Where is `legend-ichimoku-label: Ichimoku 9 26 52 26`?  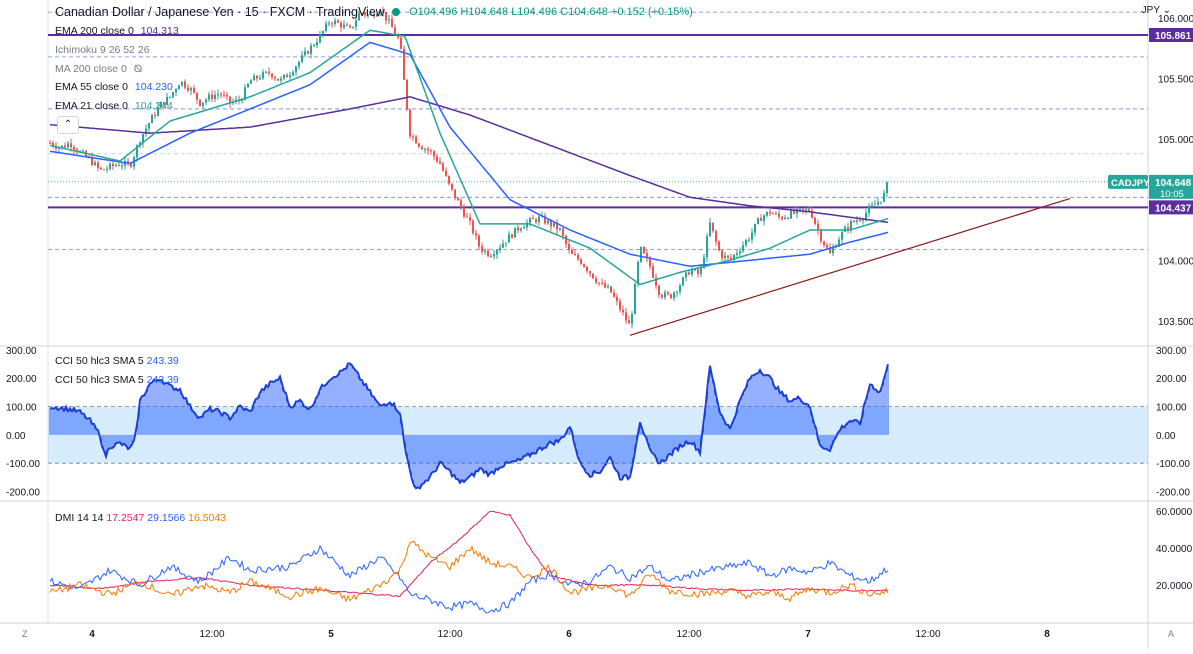
legend-ichimoku-label: Ichimoku 9 26 52 26 is located at coordinates (102, 50).